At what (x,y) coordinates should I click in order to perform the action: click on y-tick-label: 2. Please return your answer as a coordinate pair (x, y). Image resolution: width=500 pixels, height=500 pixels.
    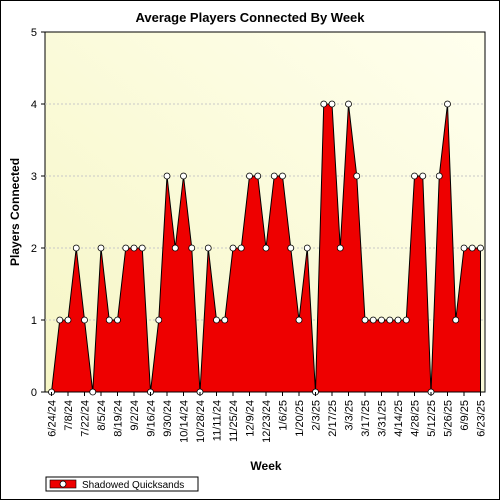
    Looking at the image, I should click on (34, 249).